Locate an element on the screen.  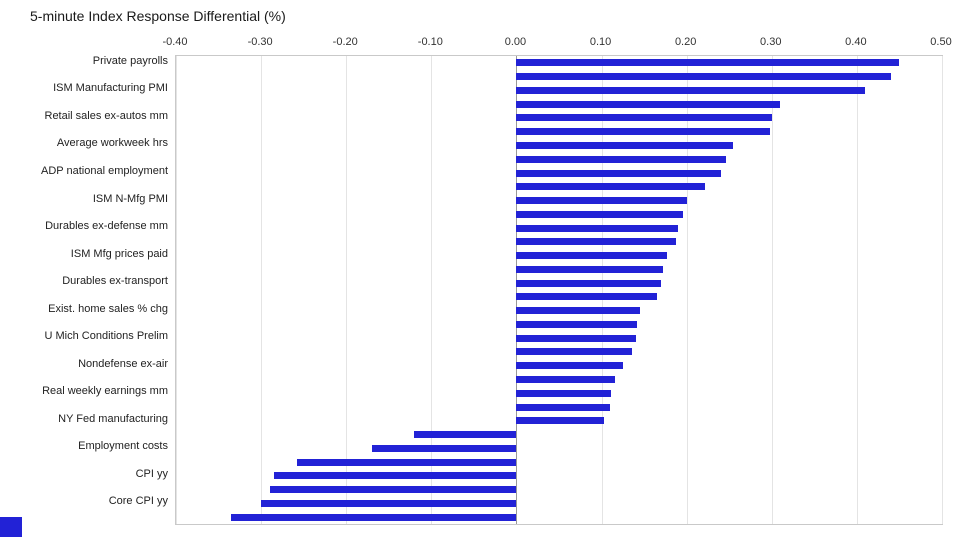
x-tick-label: 0.40 is located at coordinates (856, 42).